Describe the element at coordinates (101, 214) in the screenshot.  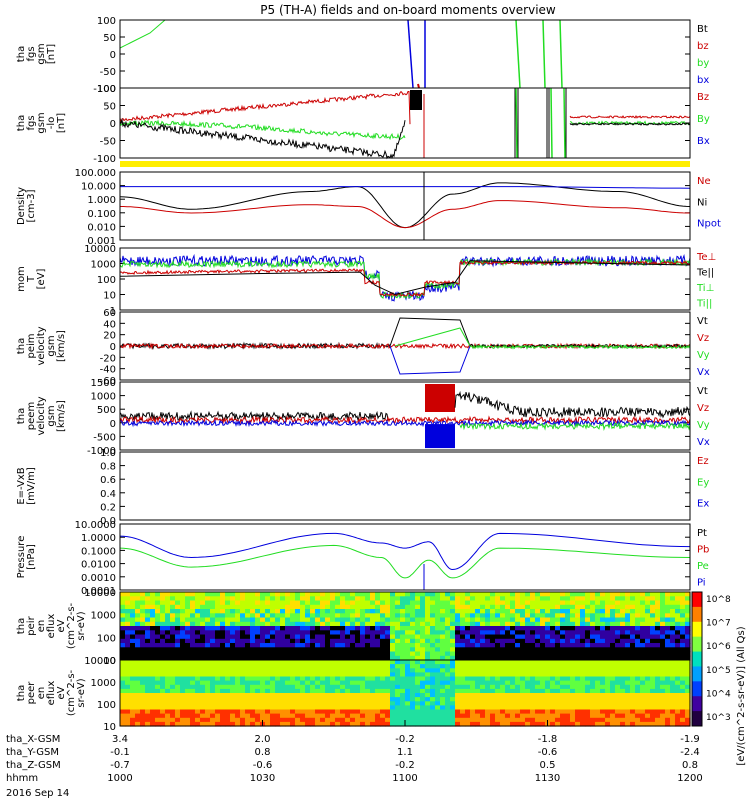
I see `y-tick-label: 0.100` at that location.